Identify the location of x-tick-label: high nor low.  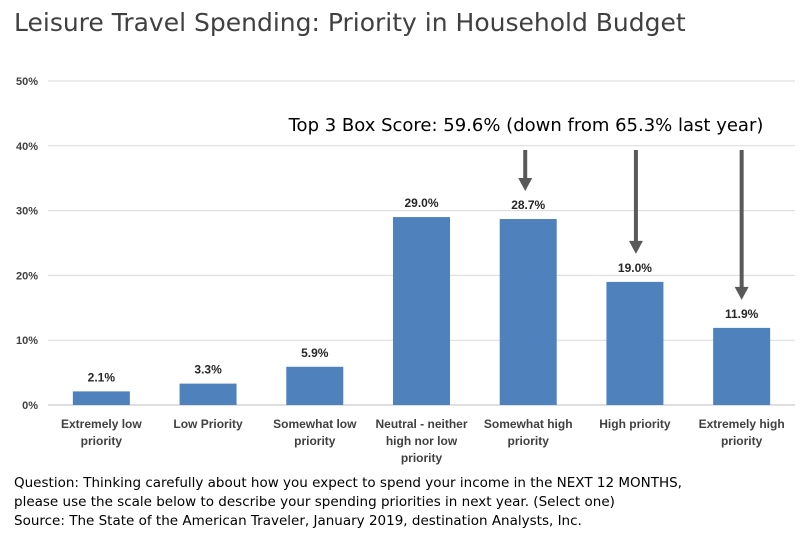
(422, 441).